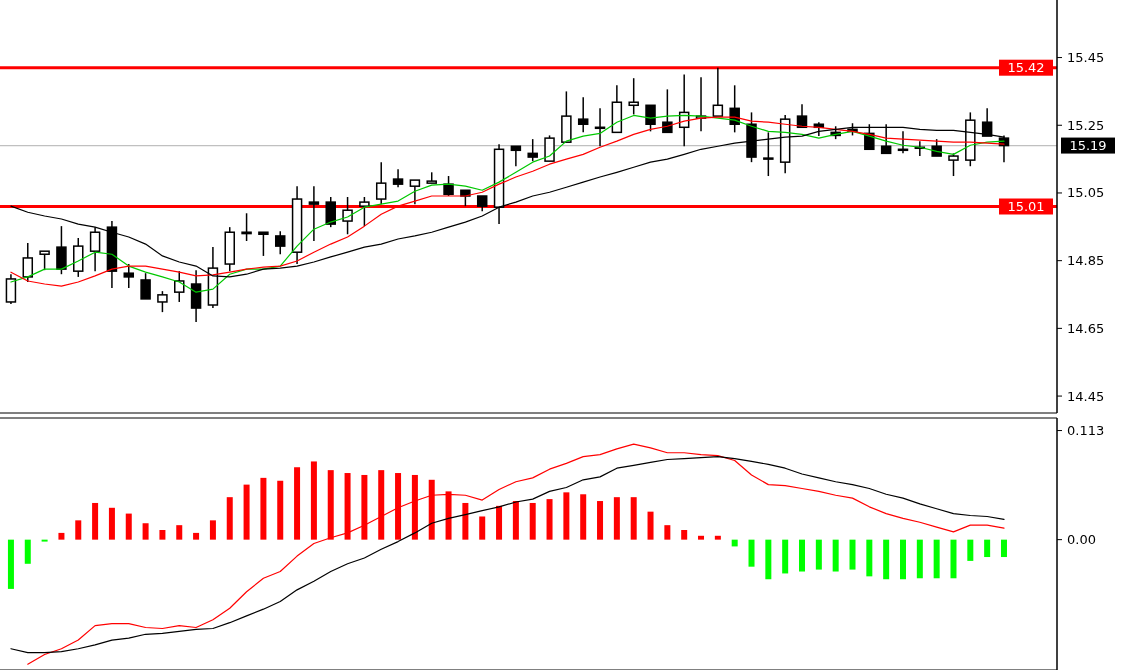 The image size is (1128, 670). I want to click on y-tick-label: 0.113, so click(1086, 431).